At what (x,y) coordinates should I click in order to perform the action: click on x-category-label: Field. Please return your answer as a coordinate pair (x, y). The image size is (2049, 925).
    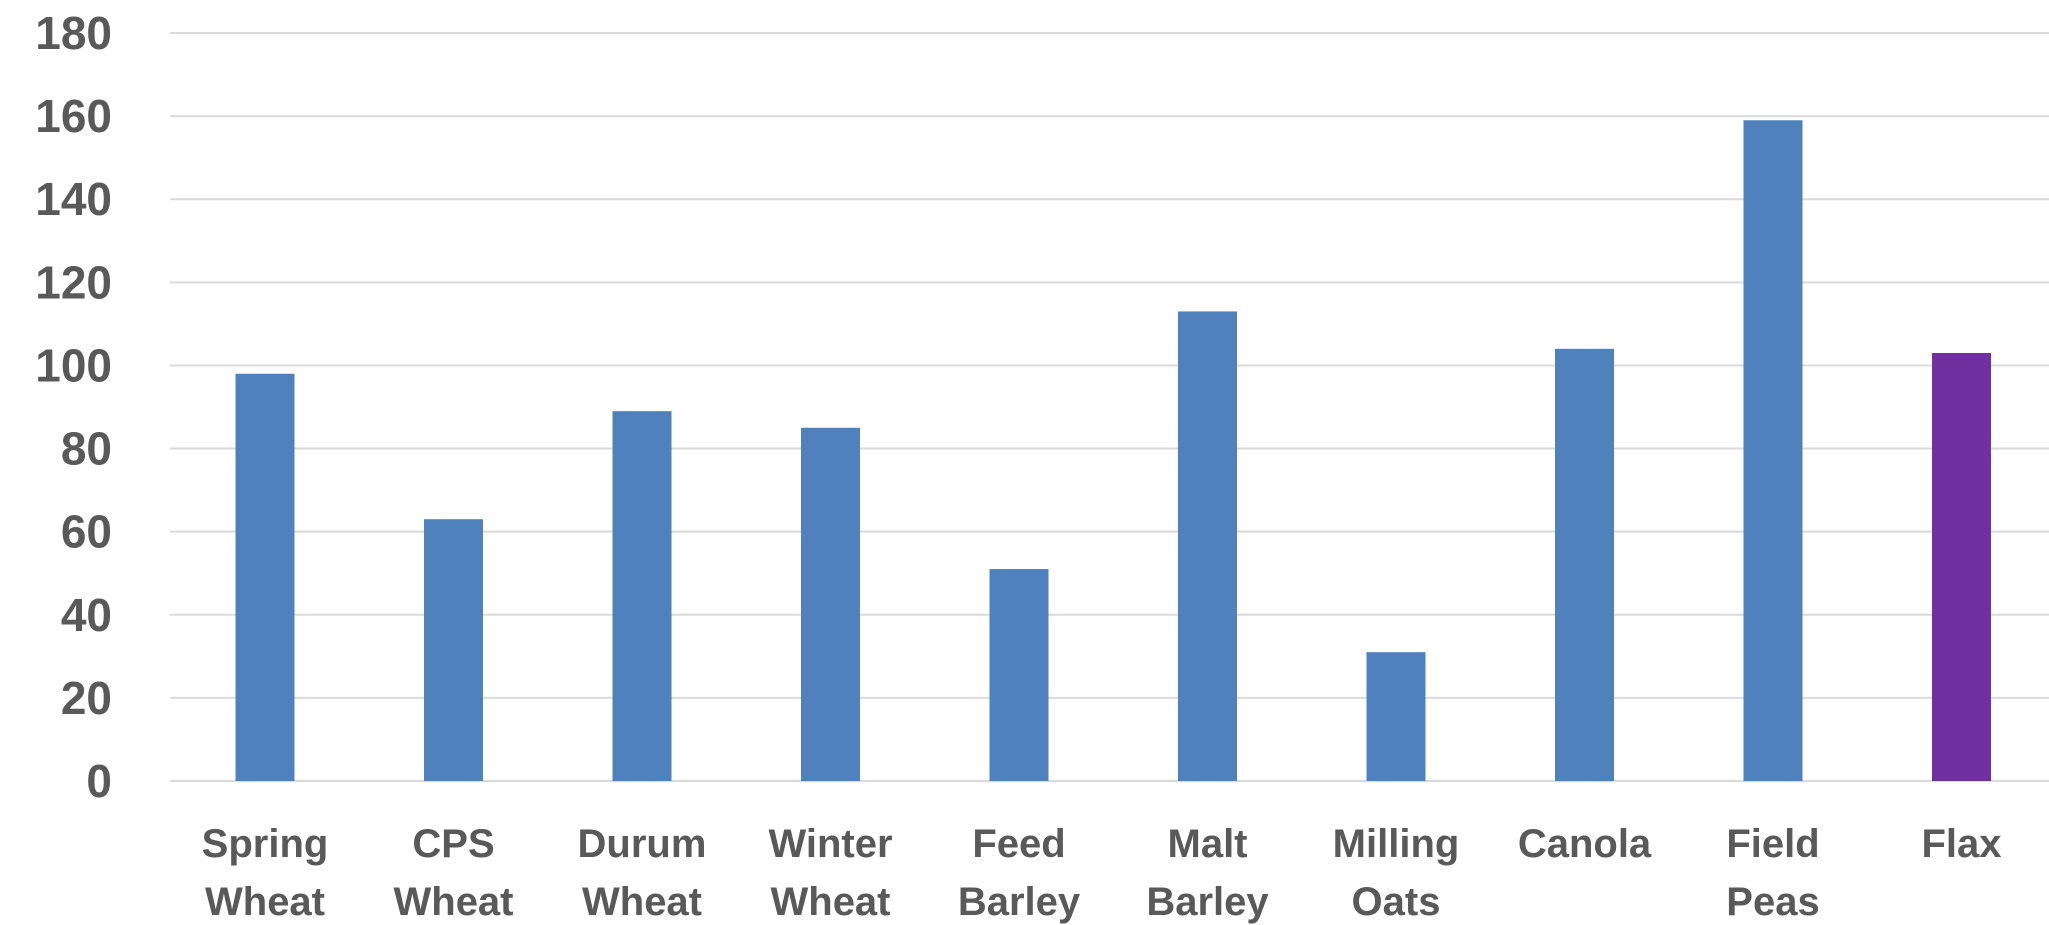
    Looking at the image, I should click on (1772, 844).